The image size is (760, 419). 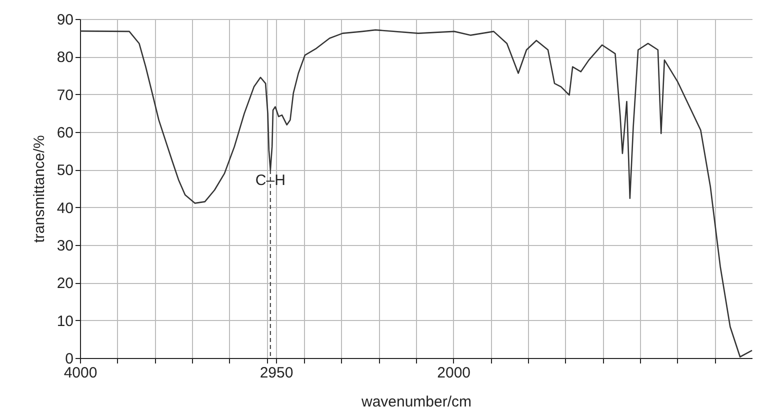 I want to click on y-tick-label: 10, so click(x=65, y=321).